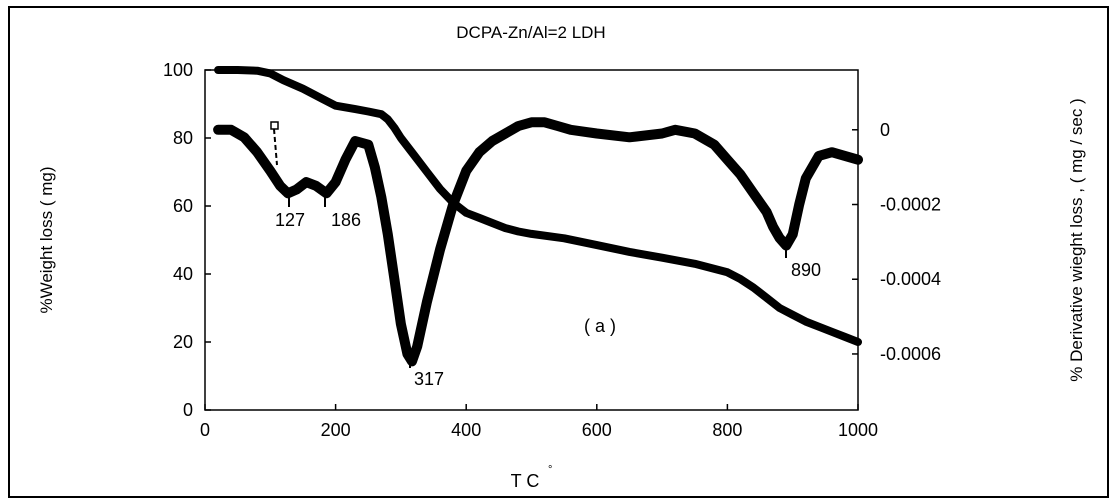 Image resolution: width=1117 pixels, height=504 pixels. Describe the element at coordinates (530, 32) in the screenshot. I see `chart-title: DCPA-Zn/Al=2 LDH` at that location.